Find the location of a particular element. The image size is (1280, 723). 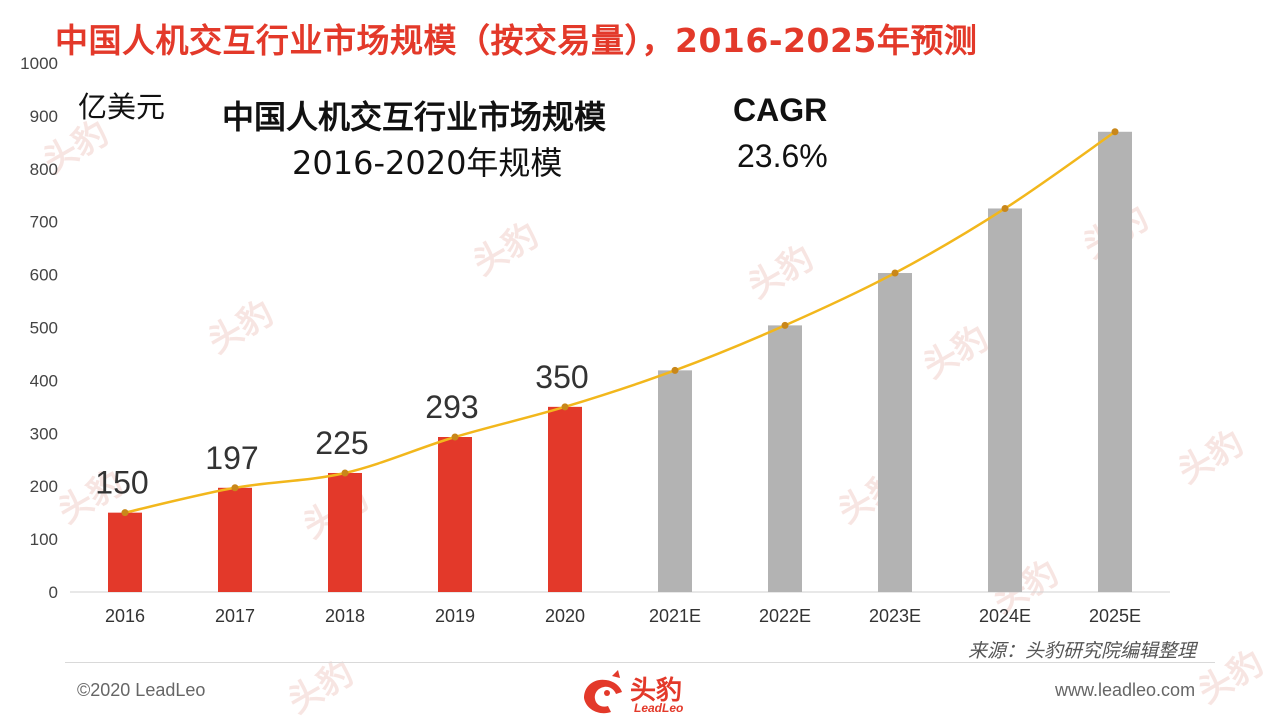

bar-2021E is located at coordinates (675, 481).